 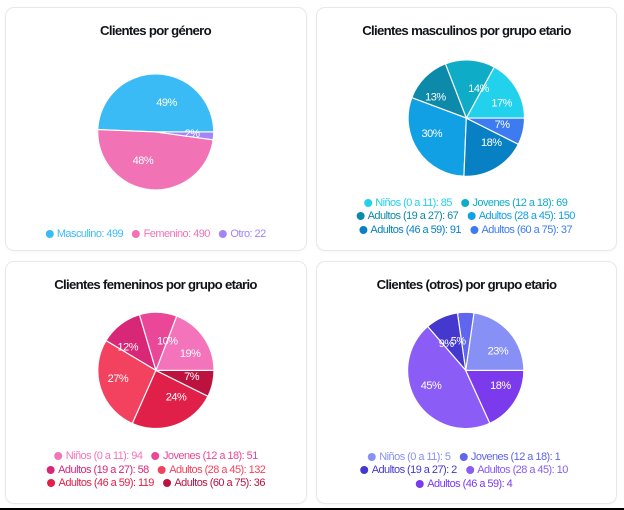 I want to click on svg-text: 19%, so click(x=190, y=354).